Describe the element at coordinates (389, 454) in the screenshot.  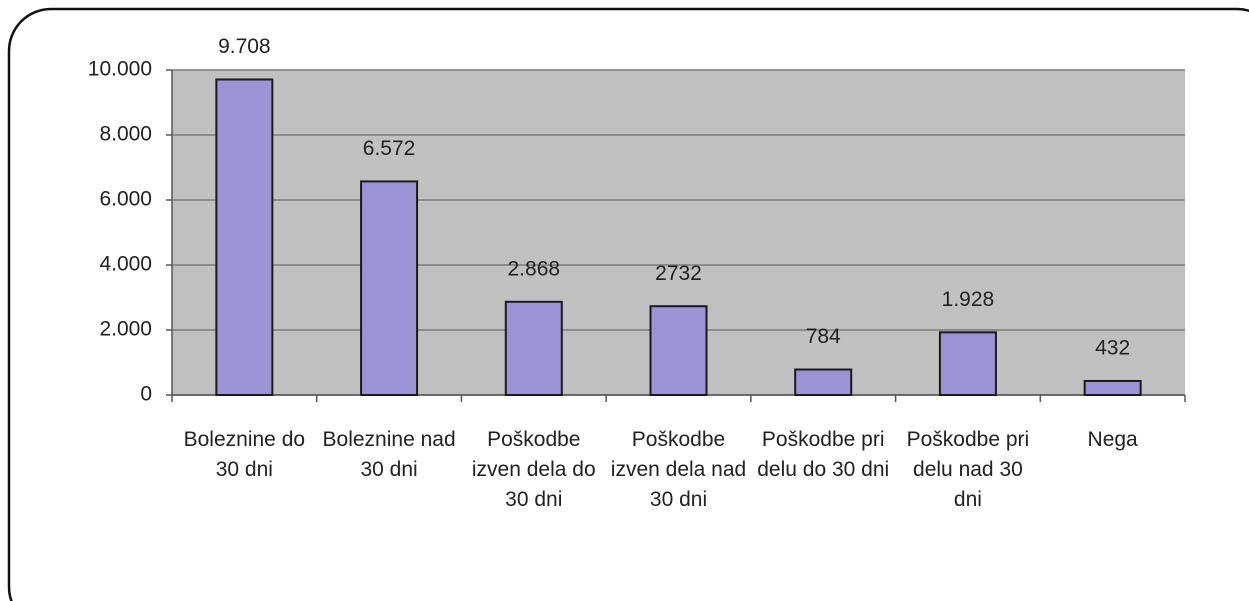
I see `x-tick-label: Boleznine nad 30 dni` at that location.